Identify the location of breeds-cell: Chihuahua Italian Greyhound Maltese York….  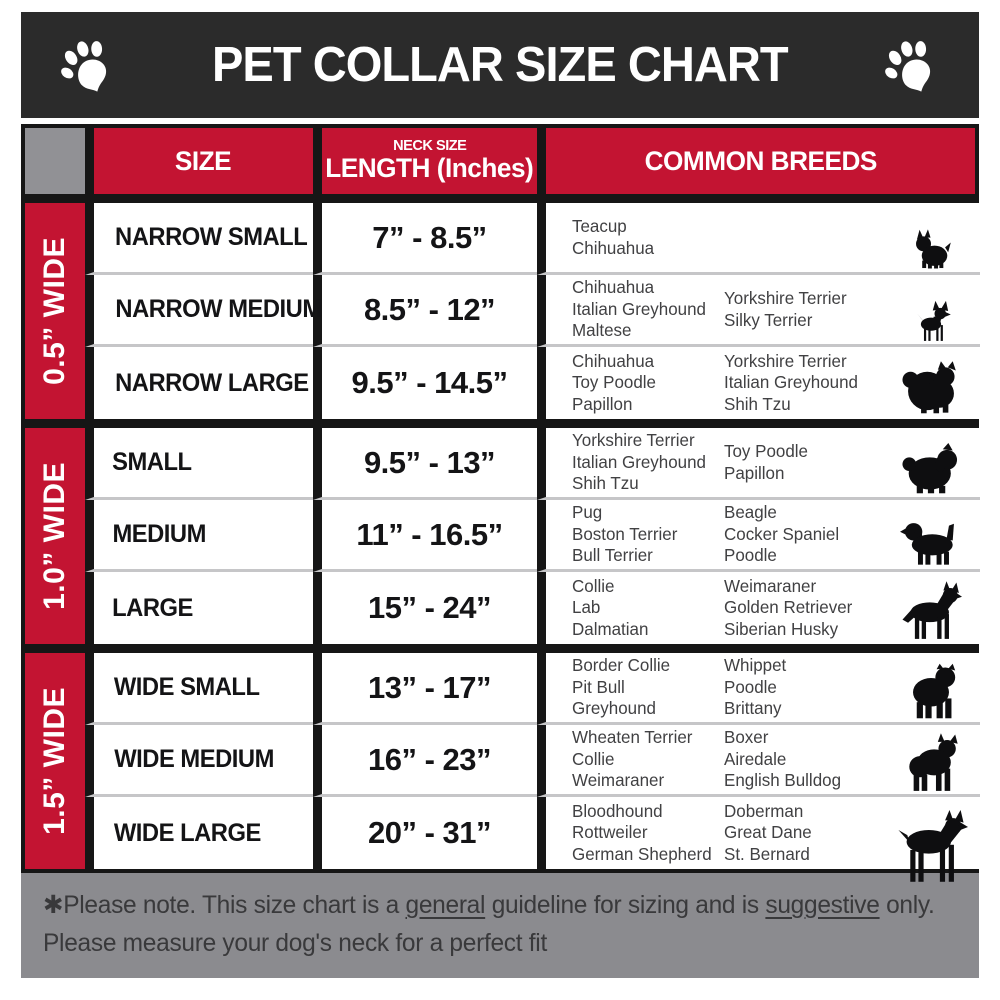
(758, 311).